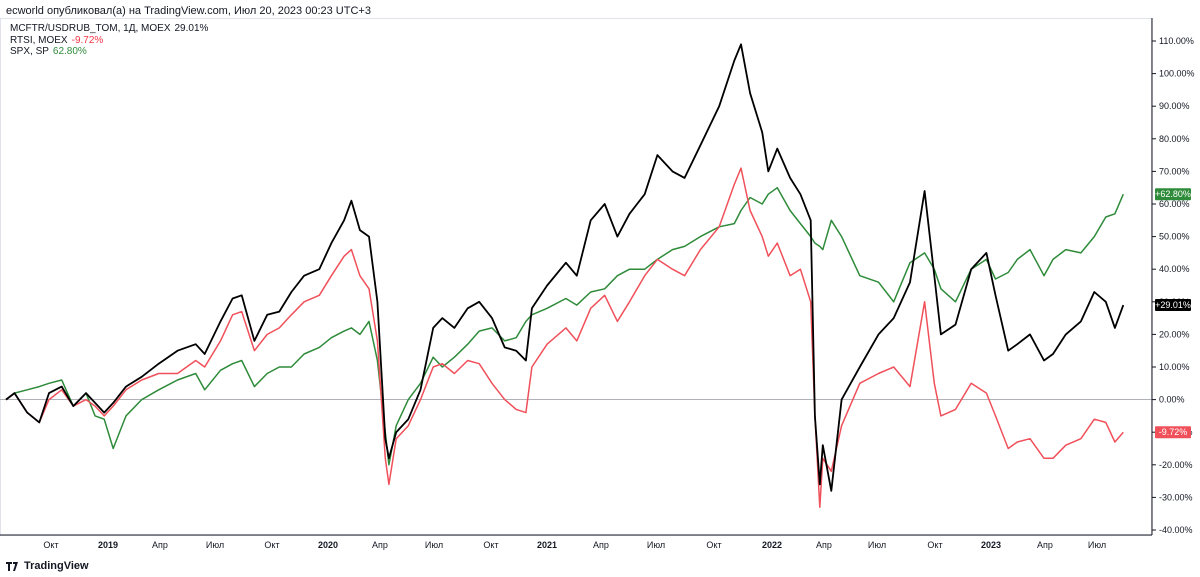 This screenshot has width=1200, height=577. I want to click on legend-item-spx: SPX, SP 62.80%, so click(109, 52).